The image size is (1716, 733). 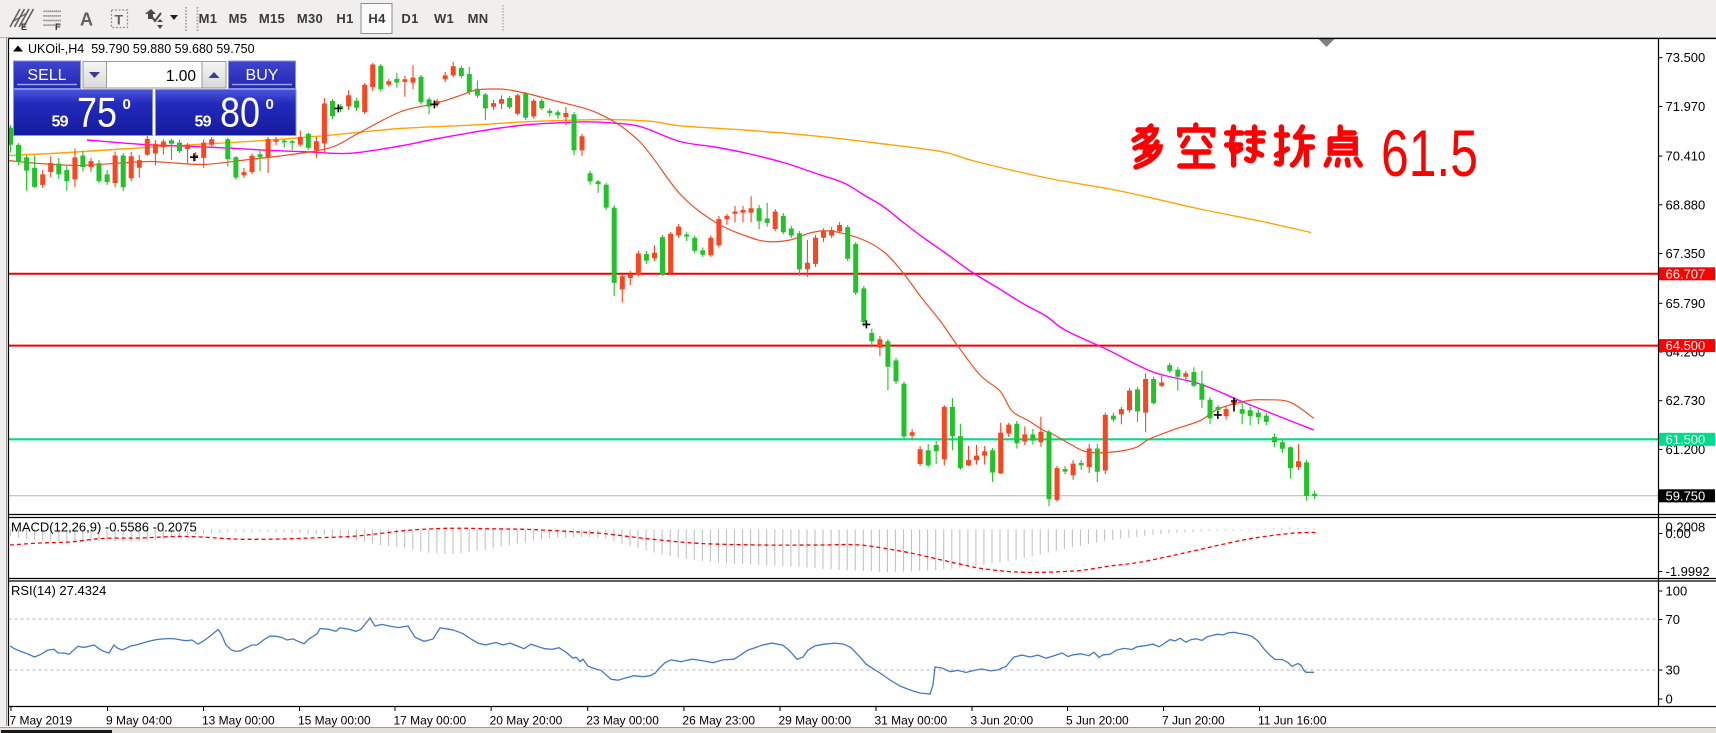 I want to click on svg-text: 31 May 00:00, so click(x=911, y=721).